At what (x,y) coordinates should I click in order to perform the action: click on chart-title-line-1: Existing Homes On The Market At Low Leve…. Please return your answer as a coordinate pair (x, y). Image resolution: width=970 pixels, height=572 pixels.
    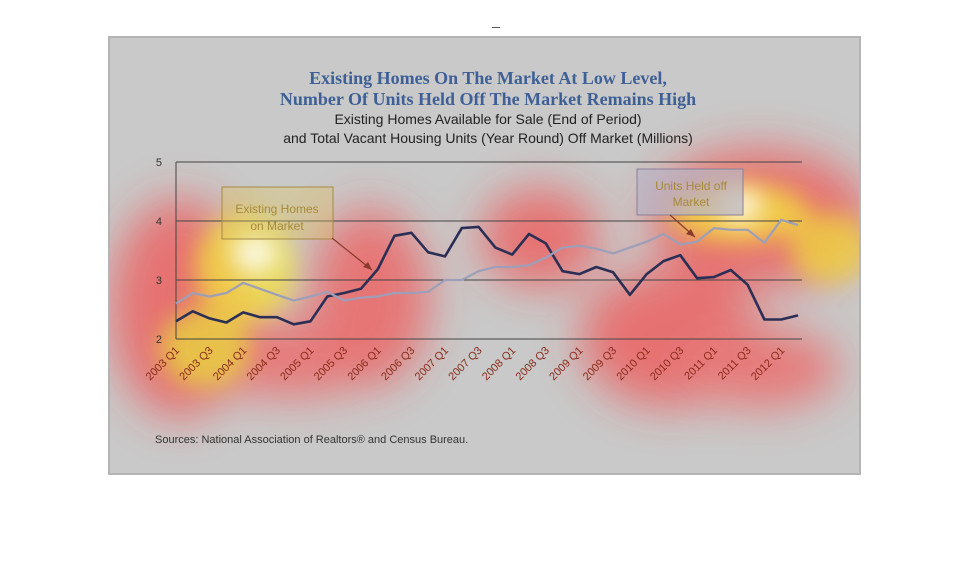
    Looking at the image, I should click on (488, 78).